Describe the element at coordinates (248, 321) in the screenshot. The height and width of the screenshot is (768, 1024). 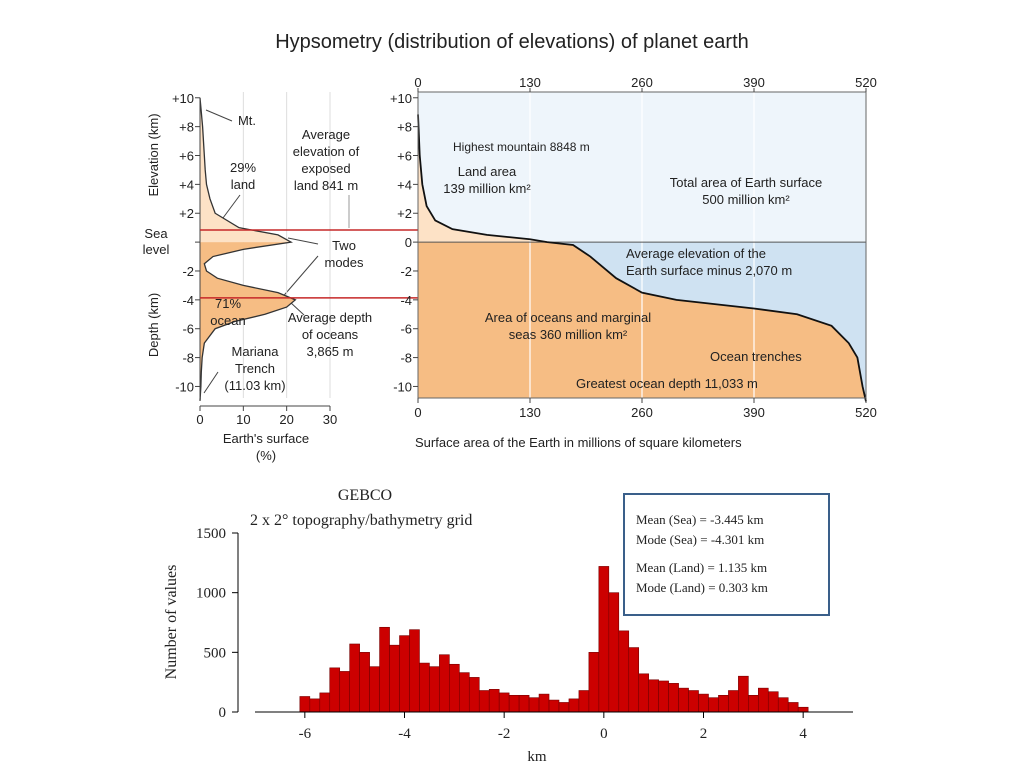
I see `ocean-fill` at that location.